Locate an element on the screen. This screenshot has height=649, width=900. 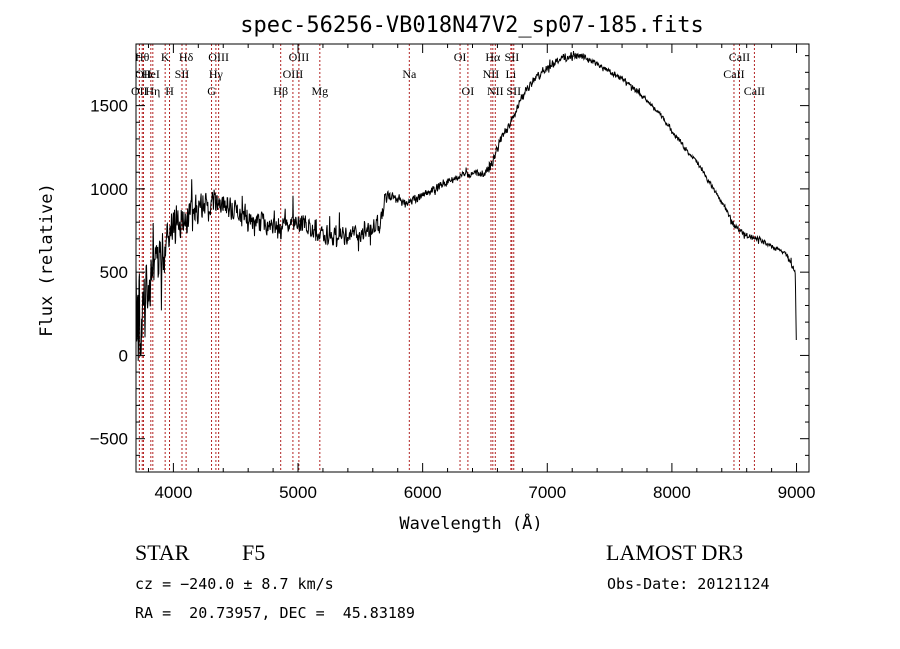
chart-title: spec-56256-VB018N47V2_sp07-185.fits is located at coordinates (472, 25).